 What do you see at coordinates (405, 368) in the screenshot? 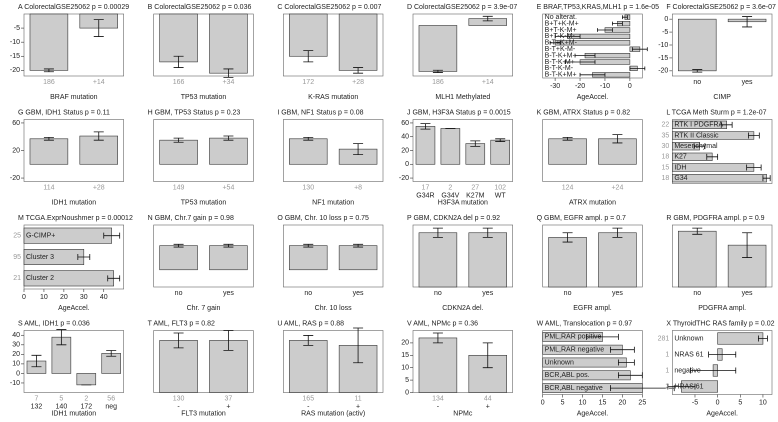
I see `y-tick-label: 10` at bounding box center [405, 368].